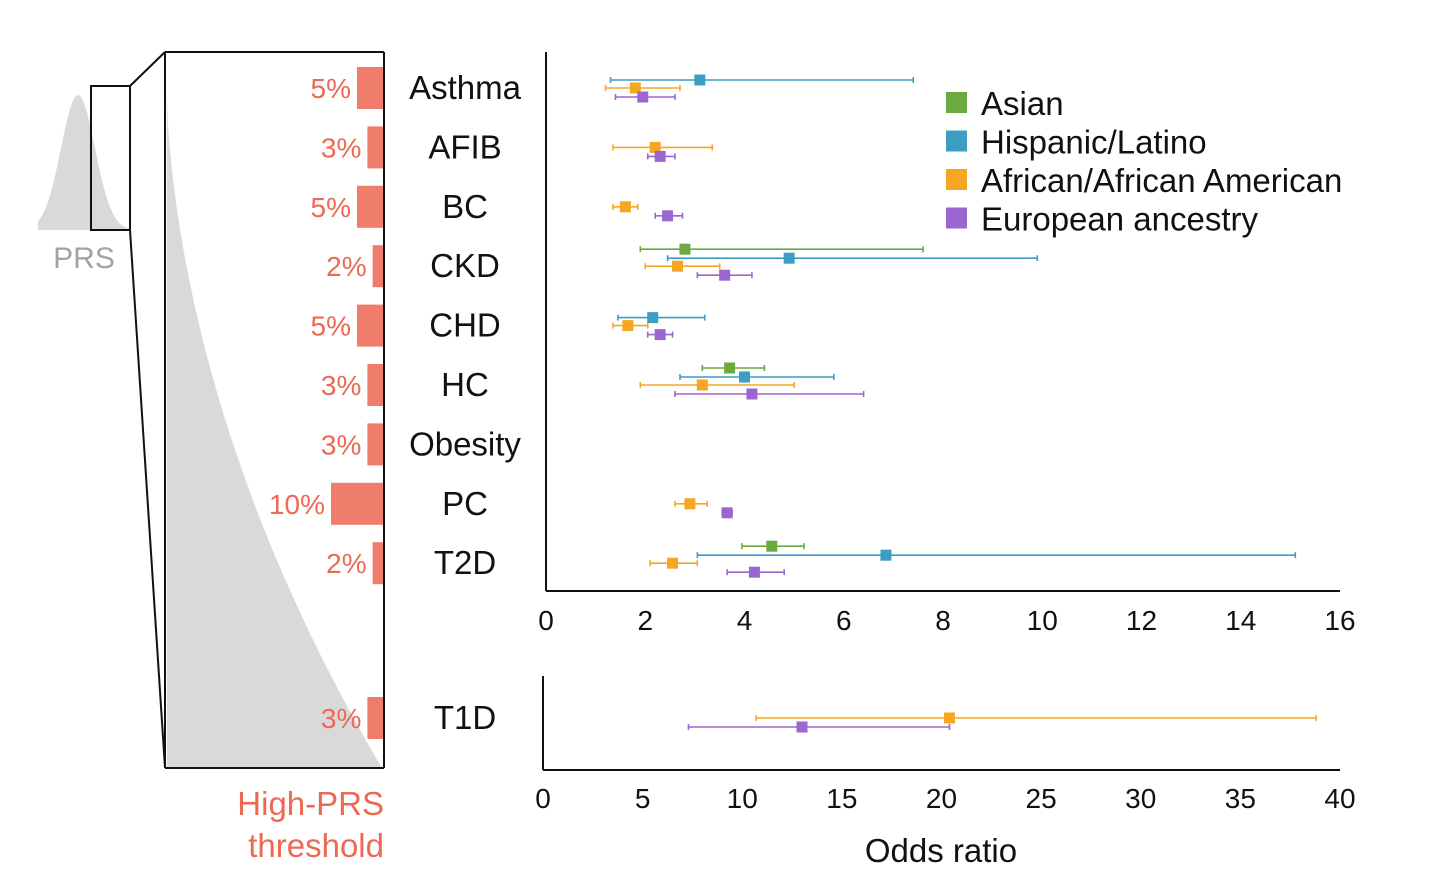  I want to click on x-tick-20: 20, so click(941, 798).